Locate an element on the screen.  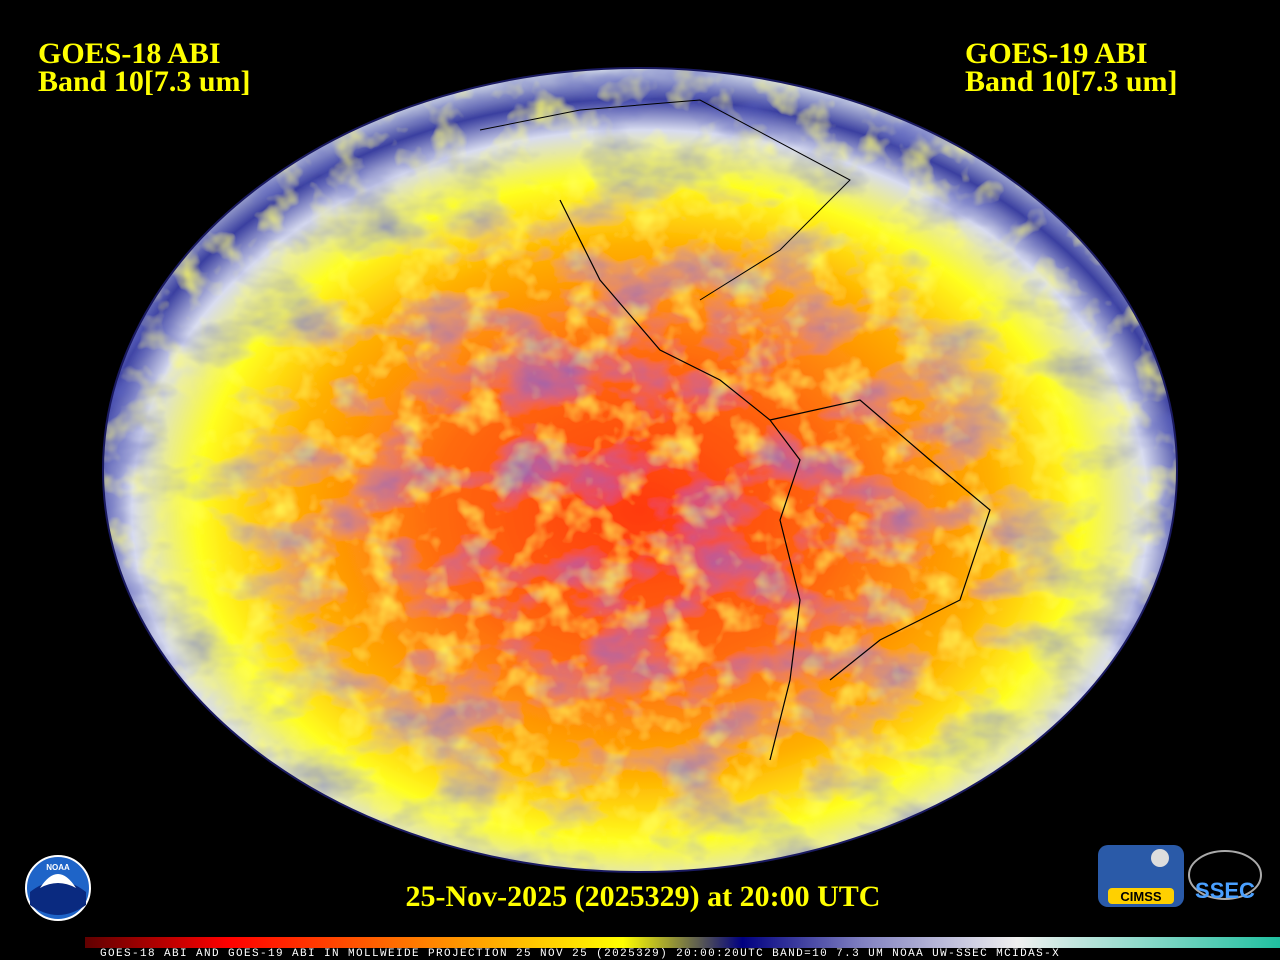
left-label: GOES-18 ABI is located at coordinates (129, 53).